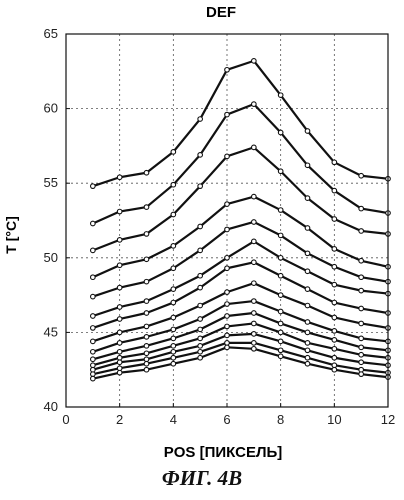 The width and height of the screenshot is (404, 500). I want to click on y-tick-label: 55, so click(51, 182).